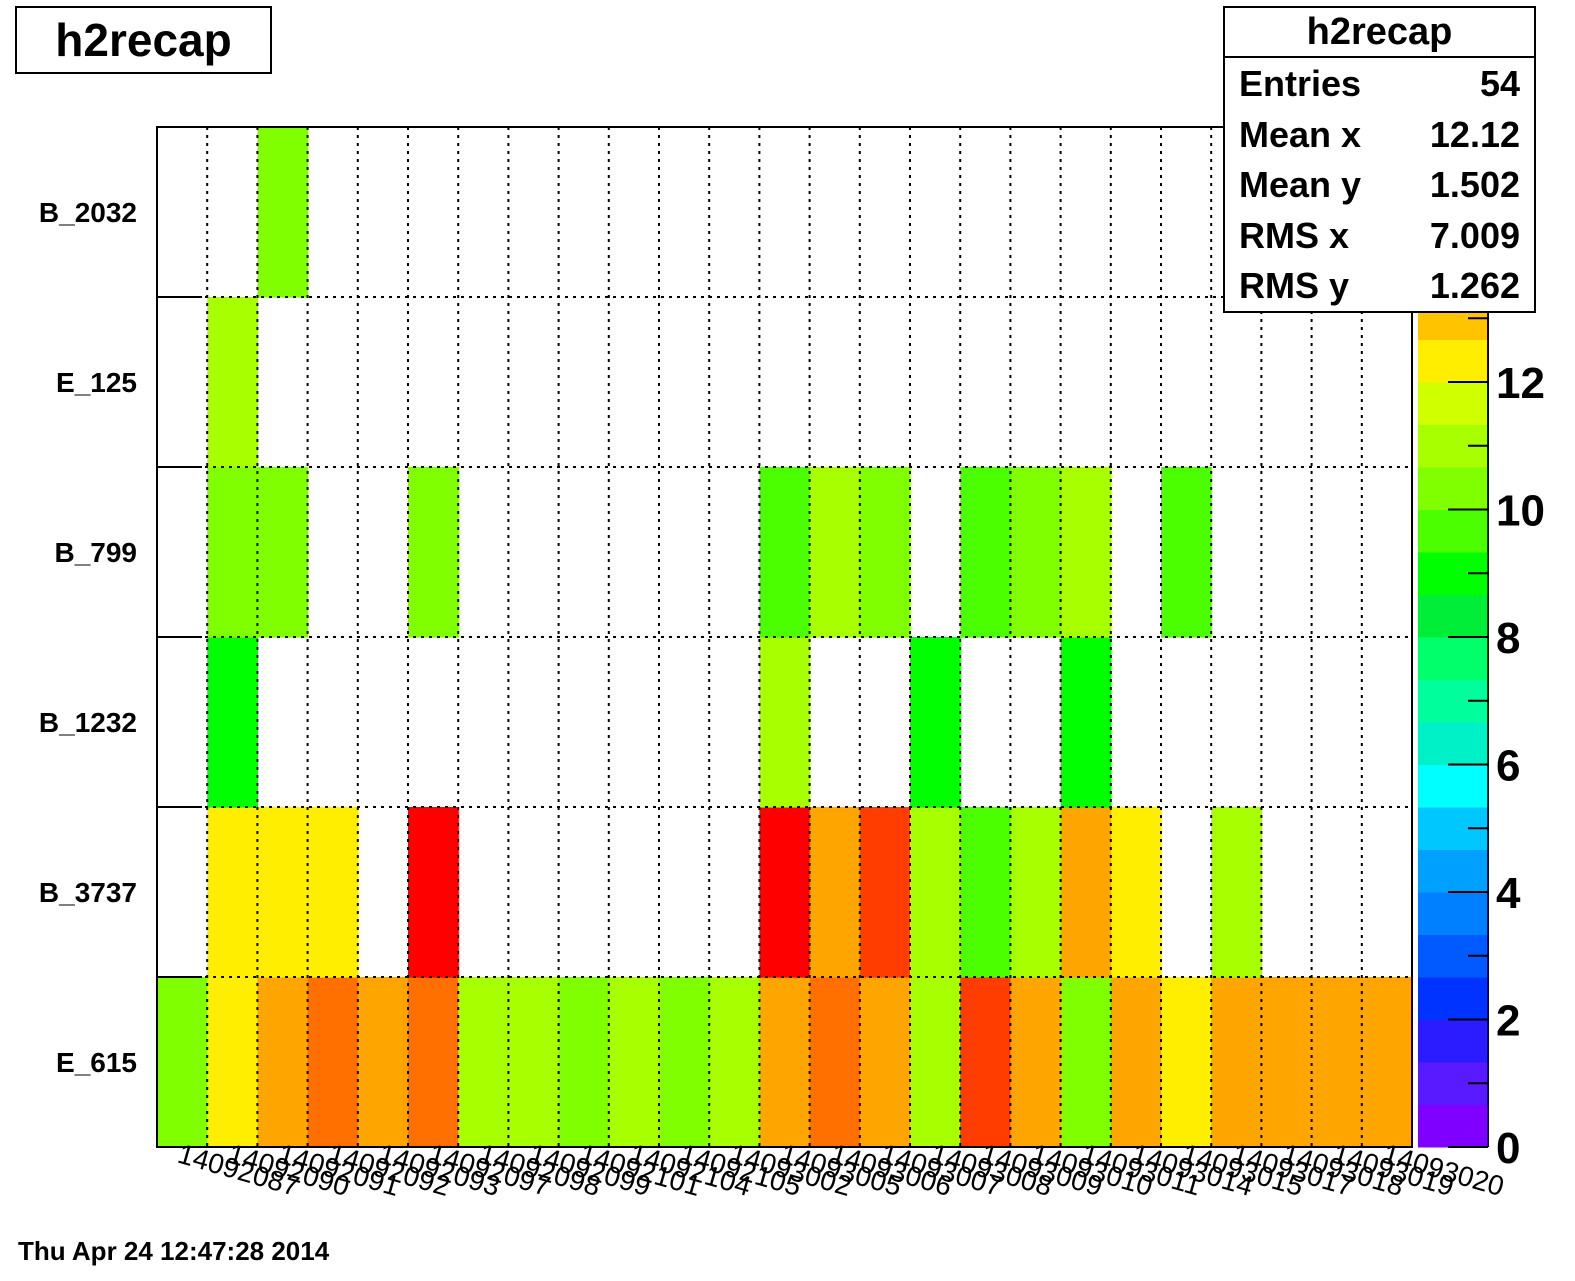 The image size is (1575, 1281). Describe the element at coordinates (96, 382) in the screenshot. I see `y-tick-label: E_125` at that location.